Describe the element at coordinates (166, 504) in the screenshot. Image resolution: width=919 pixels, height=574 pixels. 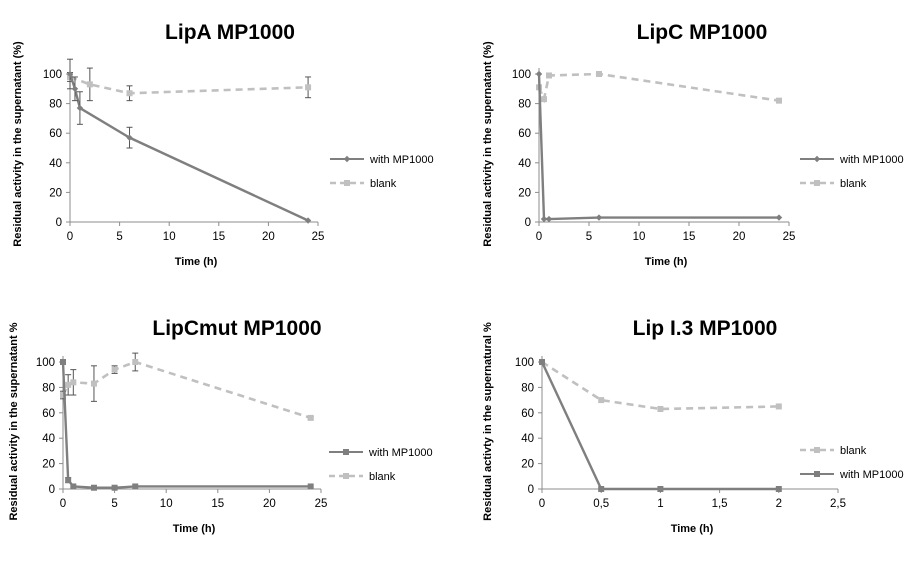
I see `x-tick-label: 10` at that location.